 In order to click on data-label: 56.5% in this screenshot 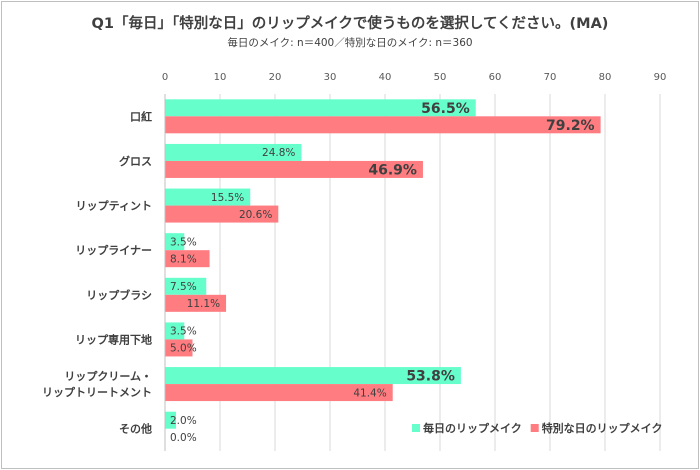, I will do `click(445, 109)`.